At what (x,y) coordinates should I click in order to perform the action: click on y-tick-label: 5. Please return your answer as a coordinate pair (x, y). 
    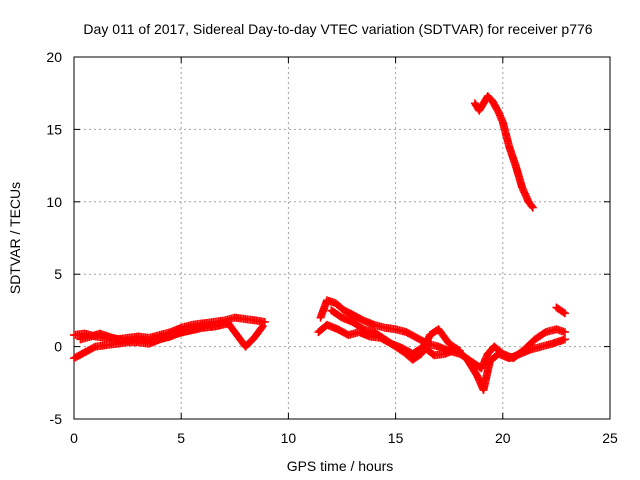
    Looking at the image, I should click on (58, 274).